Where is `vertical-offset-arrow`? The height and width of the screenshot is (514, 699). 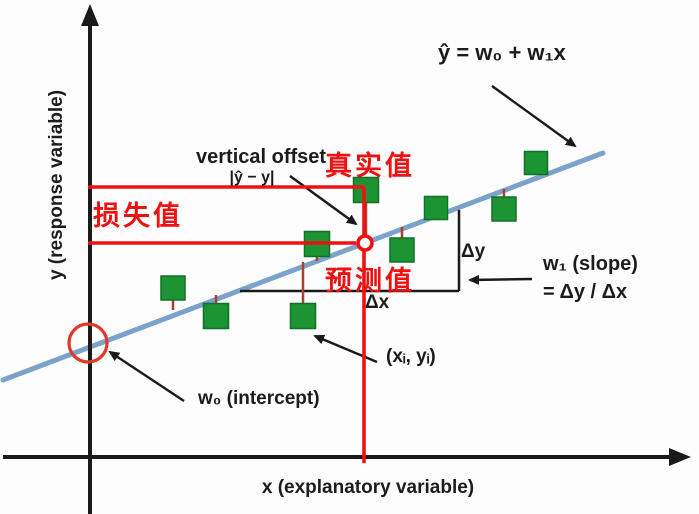 vertical-offset-arrow is located at coordinates (323, 200).